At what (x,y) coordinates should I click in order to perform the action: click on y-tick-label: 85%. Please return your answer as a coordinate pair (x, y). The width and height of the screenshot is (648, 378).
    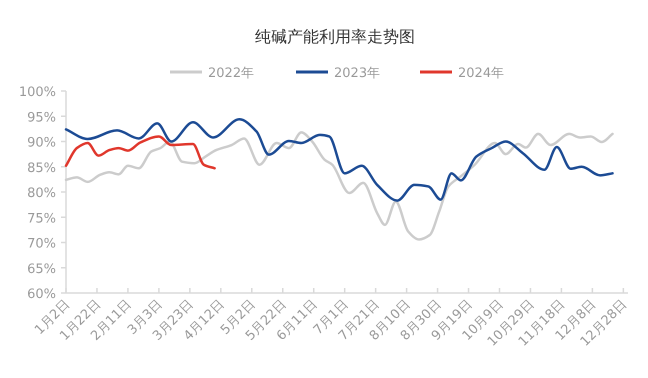
    Looking at the image, I should click on (41, 168).